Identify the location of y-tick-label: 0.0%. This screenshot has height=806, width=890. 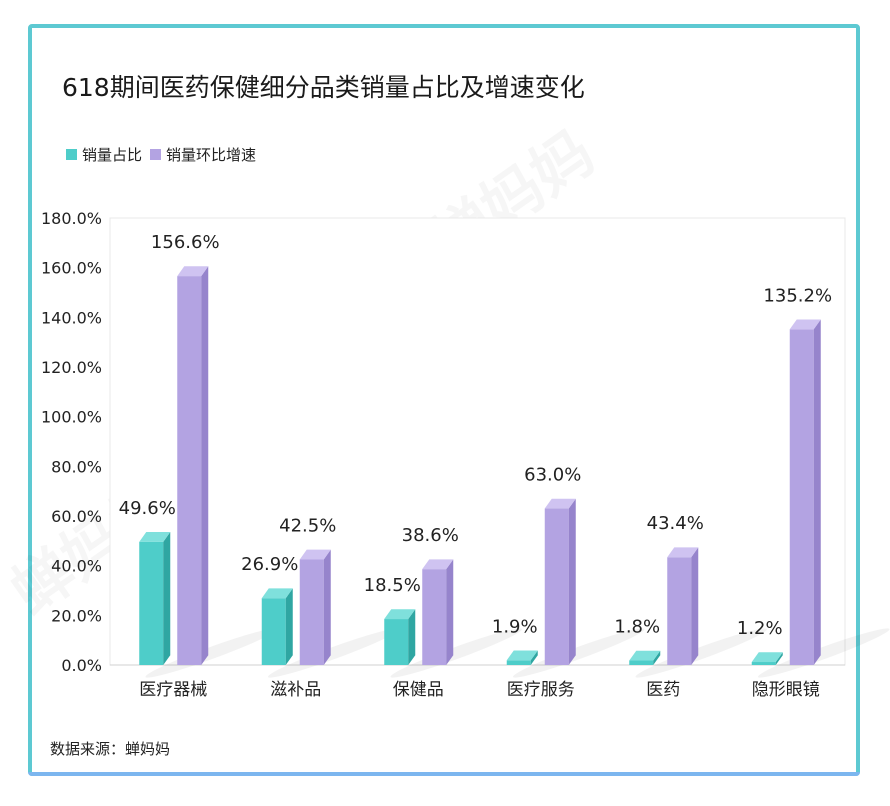
(81, 665).